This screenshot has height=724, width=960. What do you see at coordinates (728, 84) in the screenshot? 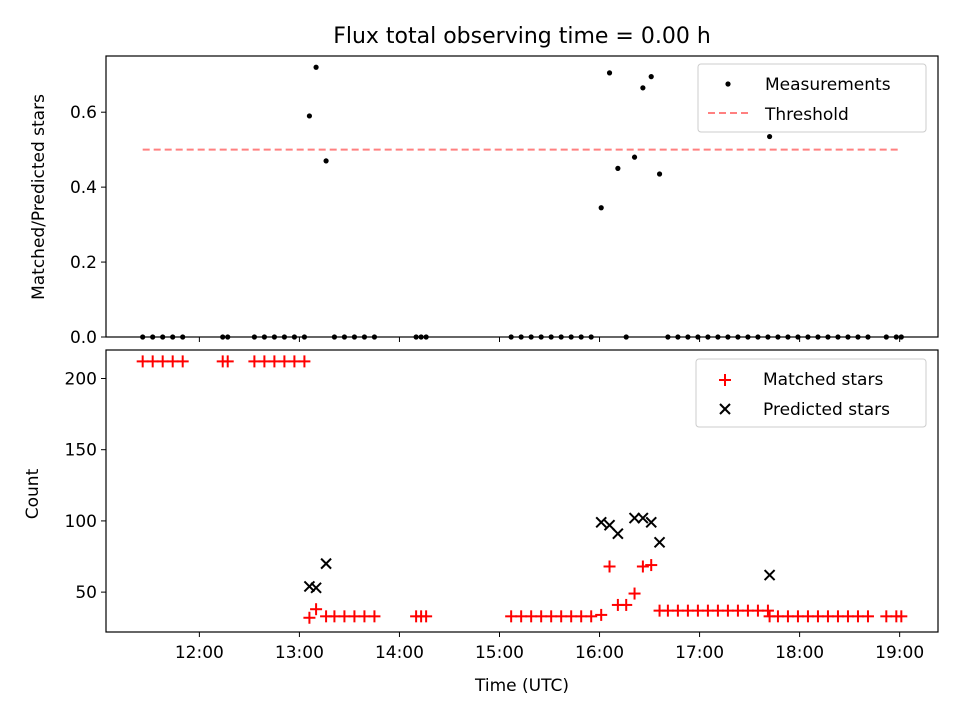
I see `legend-measurements-marker` at bounding box center [728, 84].